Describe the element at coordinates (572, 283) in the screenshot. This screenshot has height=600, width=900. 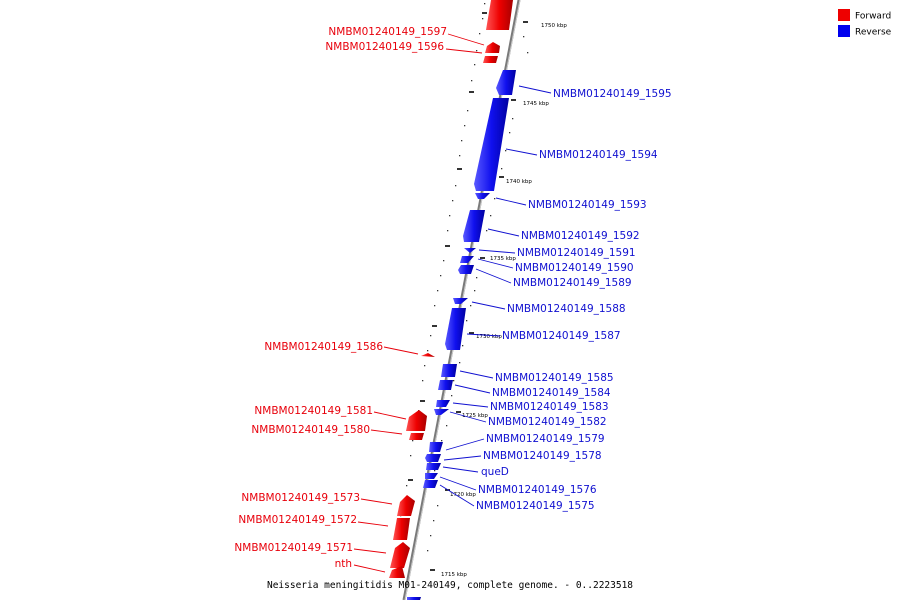
I see `gene-label: NMBM01240149_1589` at that location.